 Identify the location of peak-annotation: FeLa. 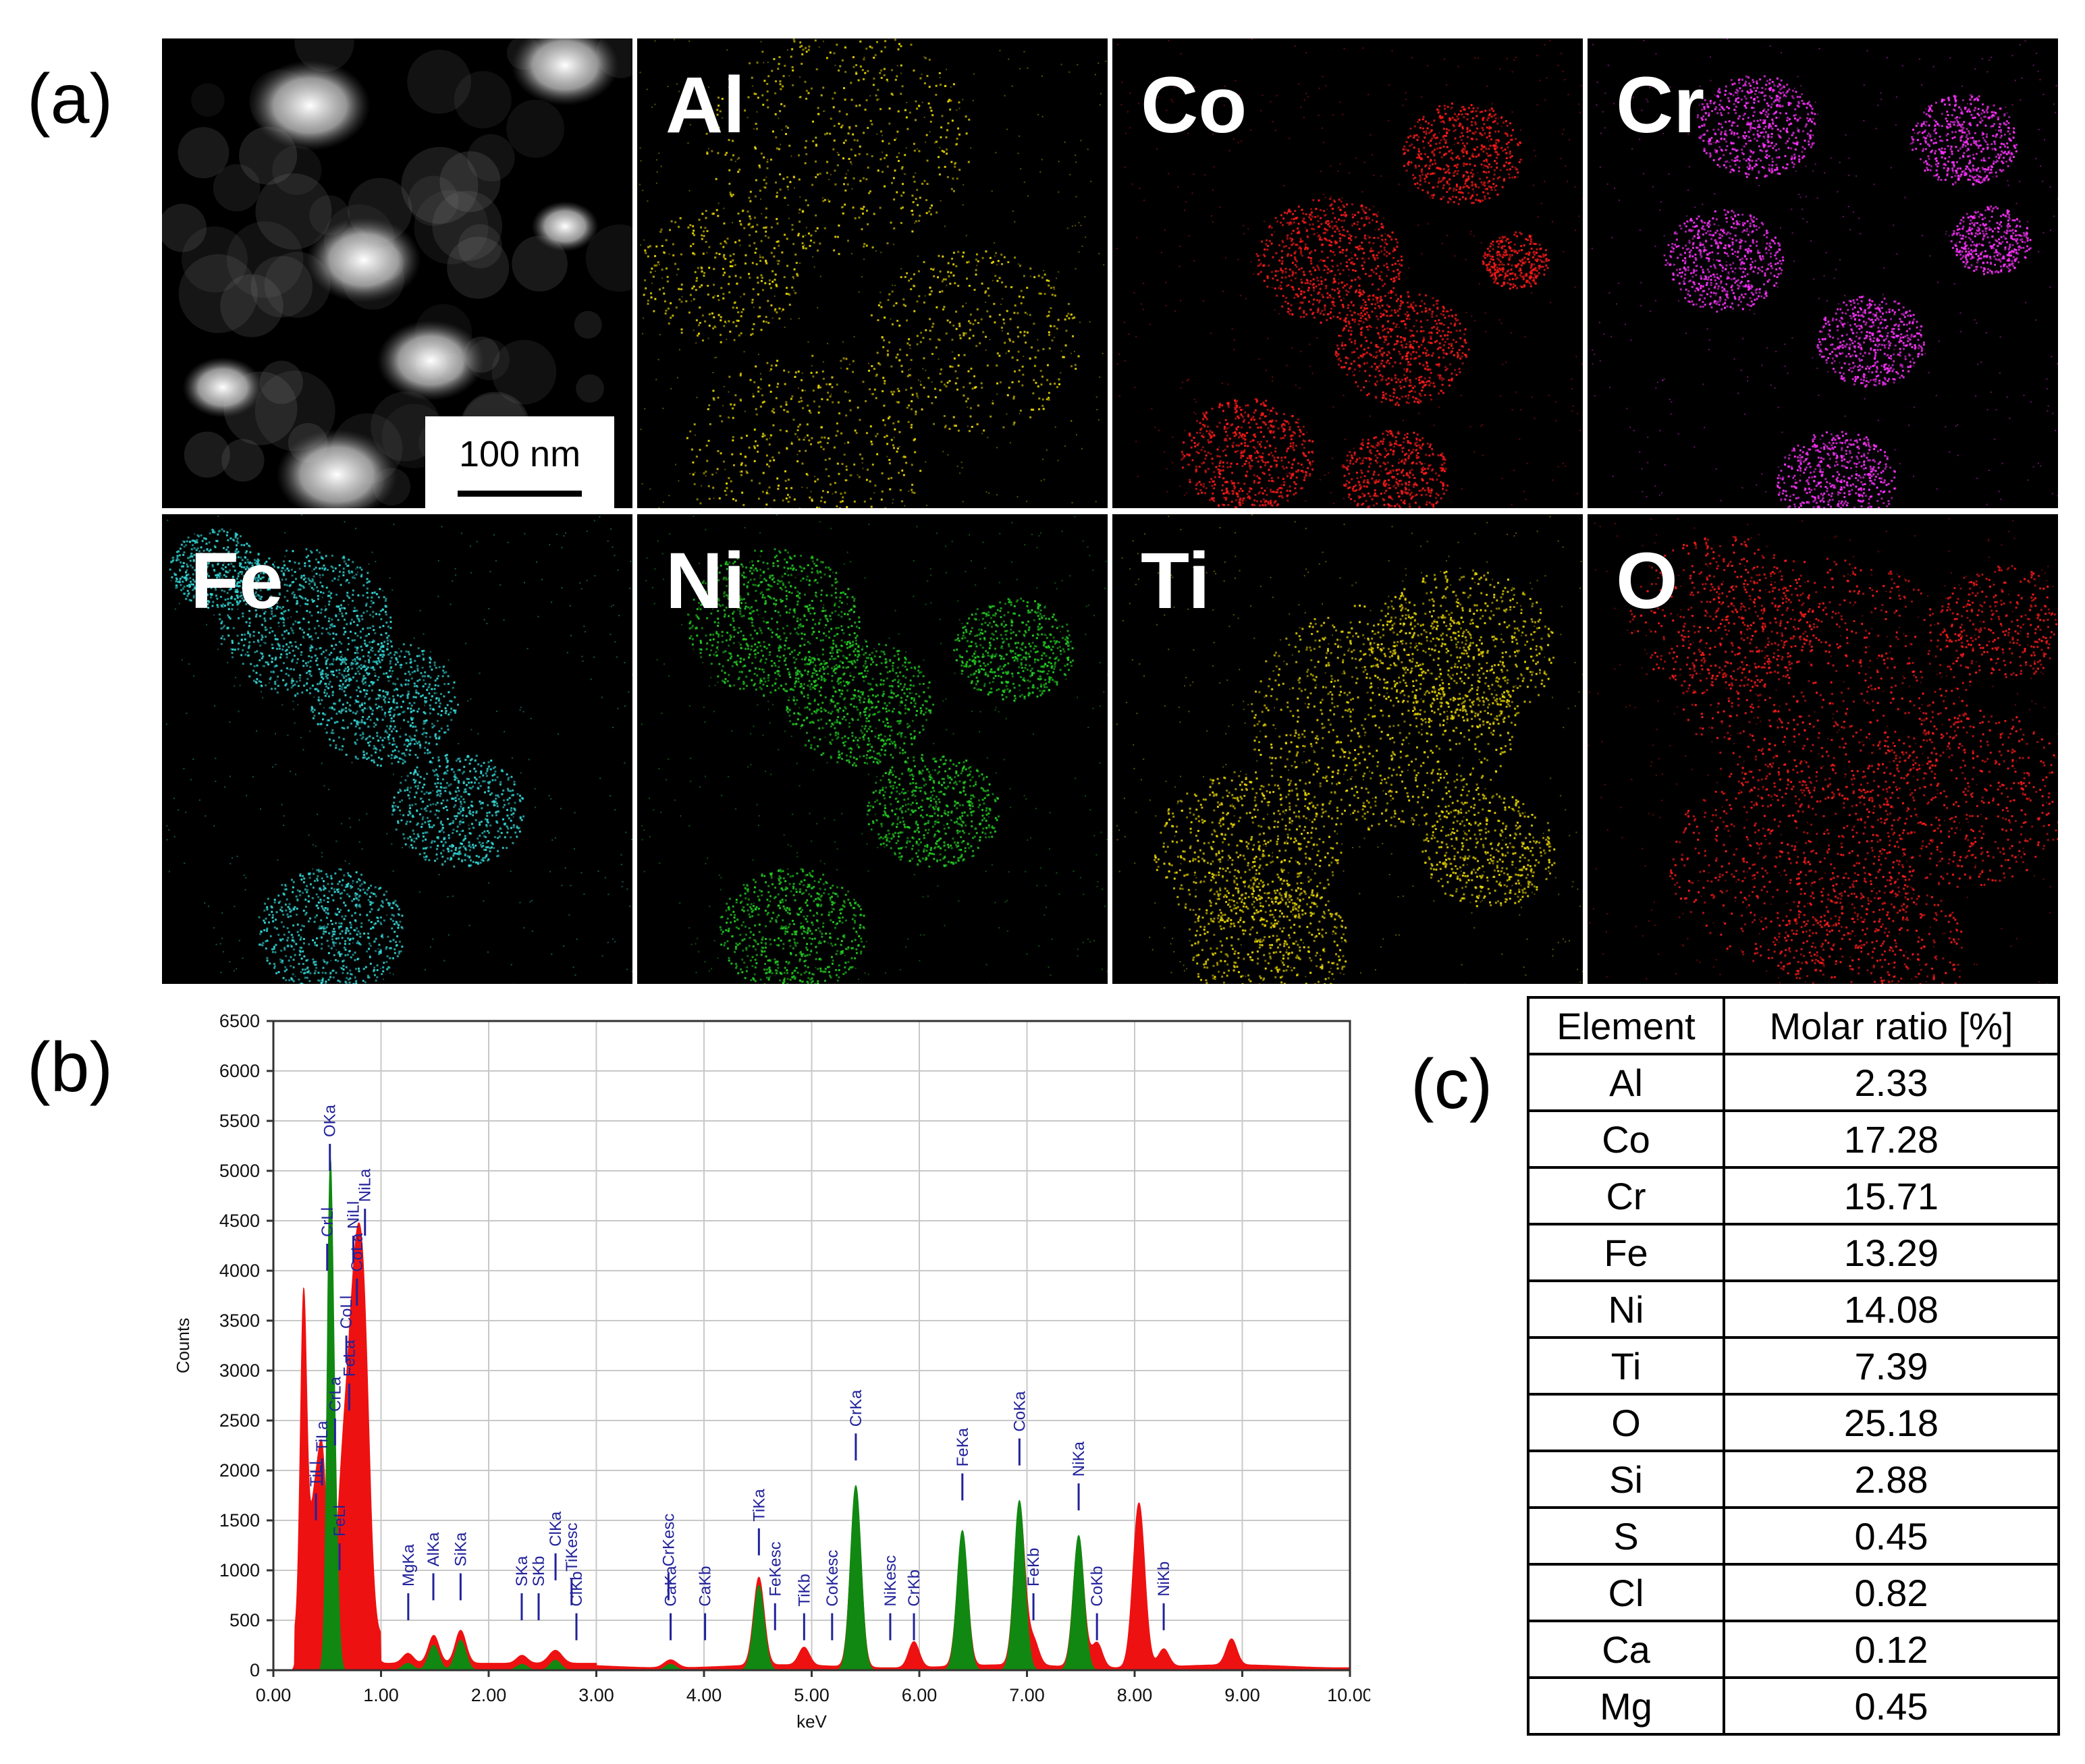
(349, 1375).